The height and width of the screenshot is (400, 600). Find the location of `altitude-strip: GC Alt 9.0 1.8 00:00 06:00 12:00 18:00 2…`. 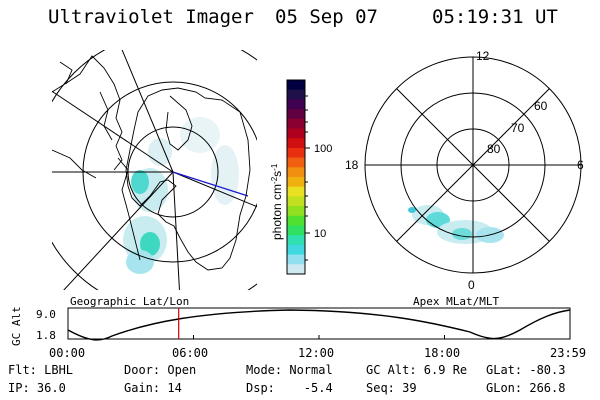

altitude-strip: GC Alt 9.0 1.8 00:00 06:00 12:00 18:00 2… is located at coordinates (298, 333).